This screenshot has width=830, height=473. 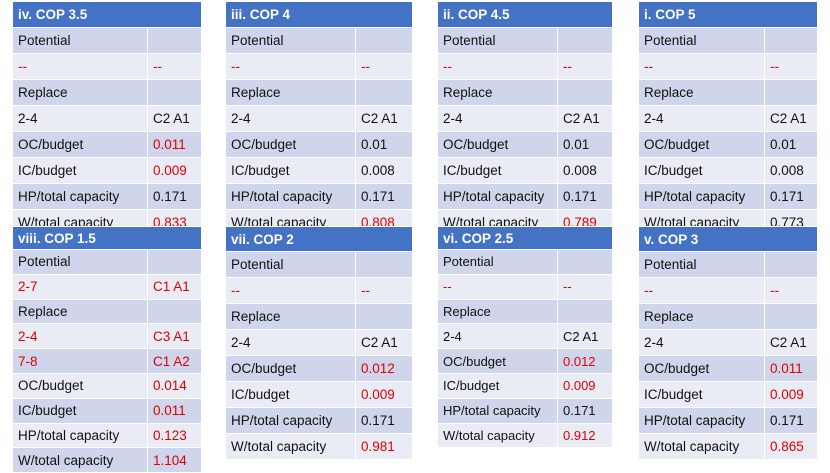 What do you see at coordinates (497, 336) in the screenshot?
I see `row-label: 2-4` at bounding box center [497, 336].